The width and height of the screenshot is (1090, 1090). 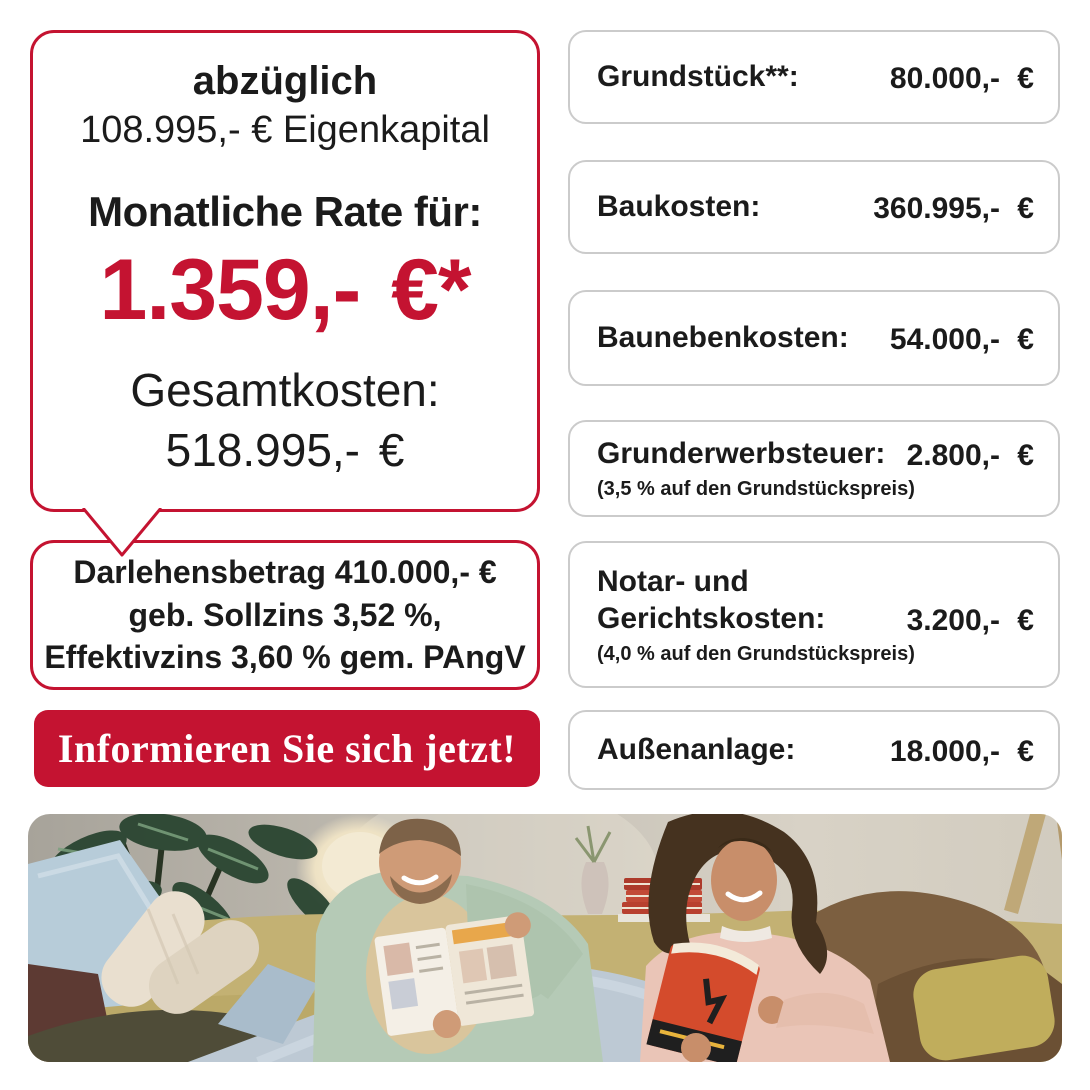 What do you see at coordinates (961, 78) in the screenshot?
I see `cost-value: 80.000,- €` at bounding box center [961, 78].